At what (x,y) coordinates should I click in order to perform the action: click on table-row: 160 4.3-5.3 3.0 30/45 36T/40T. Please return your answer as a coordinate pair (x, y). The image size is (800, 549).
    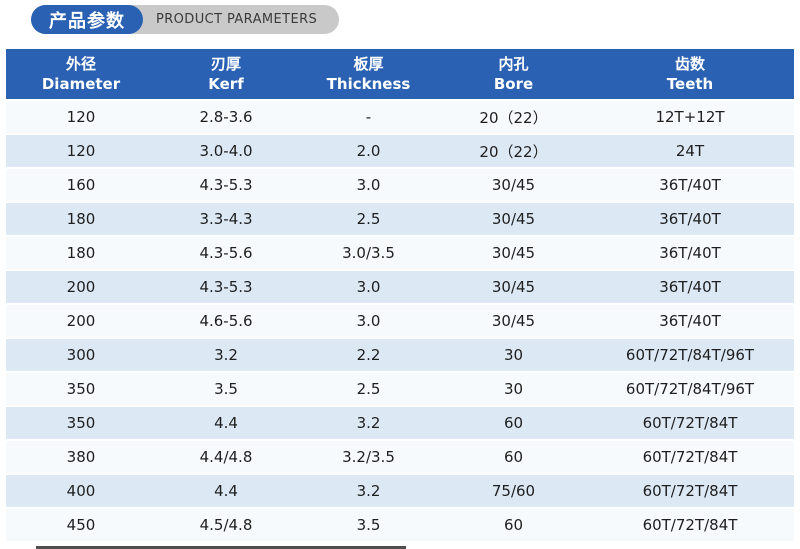
    Looking at the image, I should click on (400, 185).